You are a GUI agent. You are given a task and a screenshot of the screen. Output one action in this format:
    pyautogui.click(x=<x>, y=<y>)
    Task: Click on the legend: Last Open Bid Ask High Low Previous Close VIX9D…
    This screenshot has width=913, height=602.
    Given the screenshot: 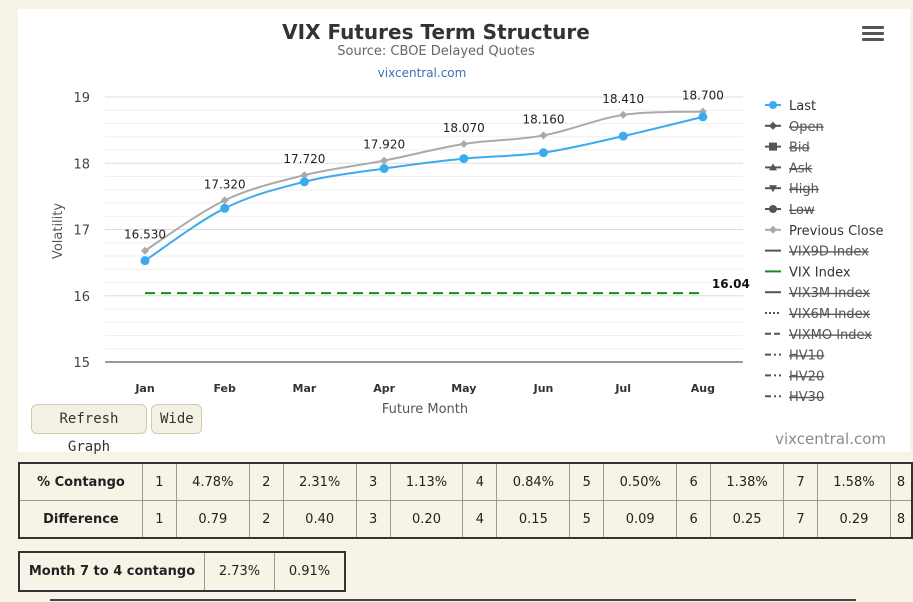 What is the action you would take?
    pyautogui.click(x=824, y=252)
    